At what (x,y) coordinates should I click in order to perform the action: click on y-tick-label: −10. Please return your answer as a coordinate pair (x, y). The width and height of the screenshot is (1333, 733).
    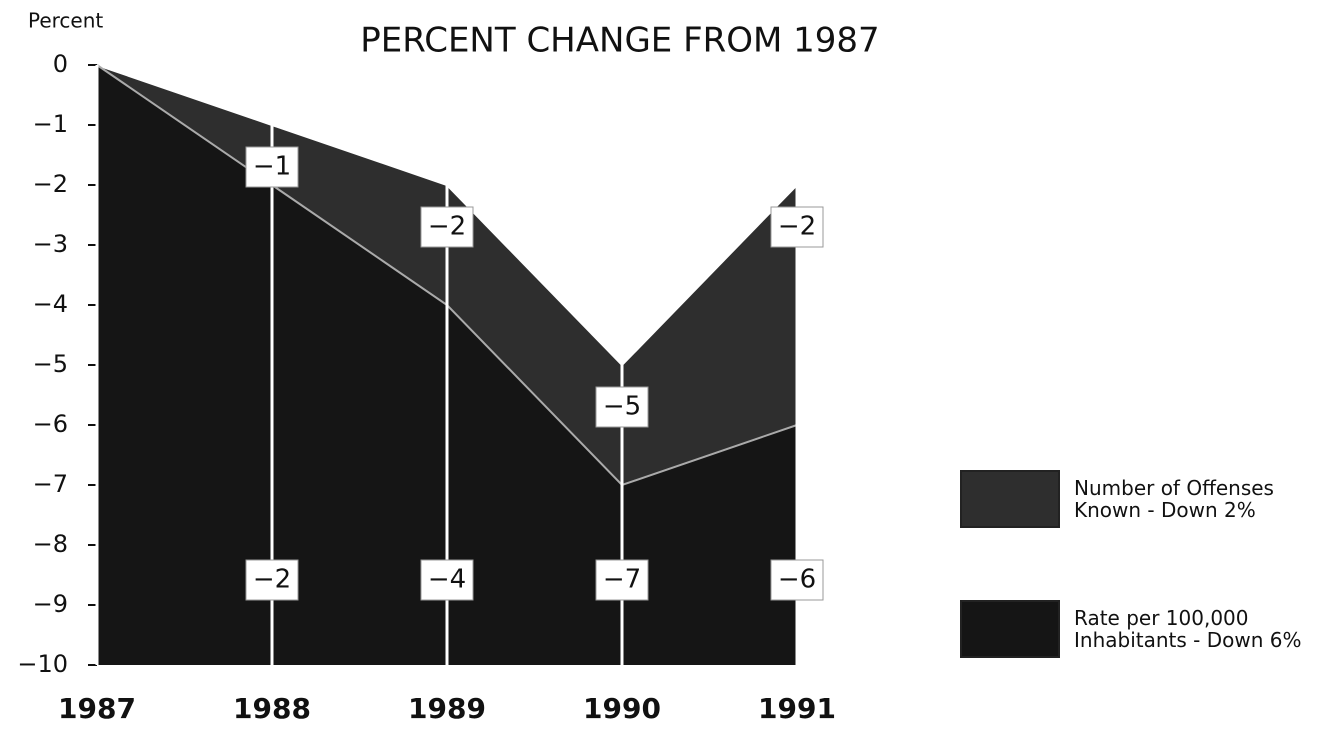
    Looking at the image, I should click on (42, 664).